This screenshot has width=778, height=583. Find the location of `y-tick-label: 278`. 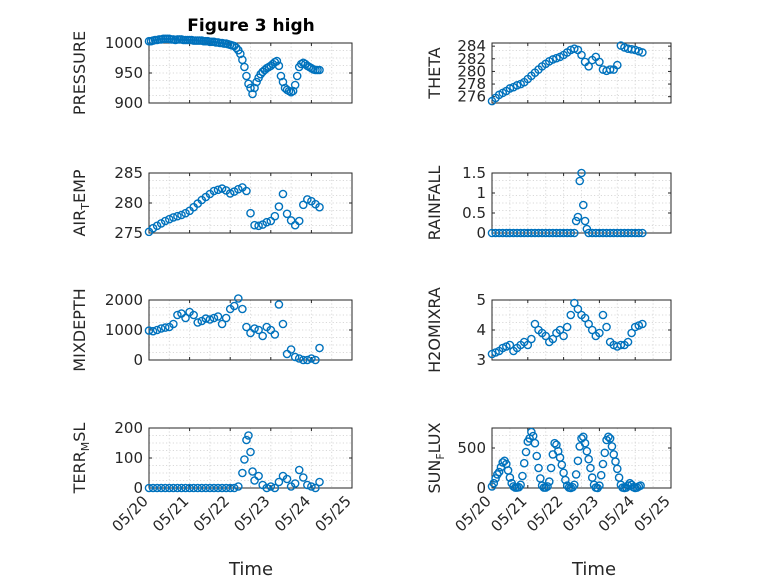

y-tick-label: 278 is located at coordinates (471, 84).